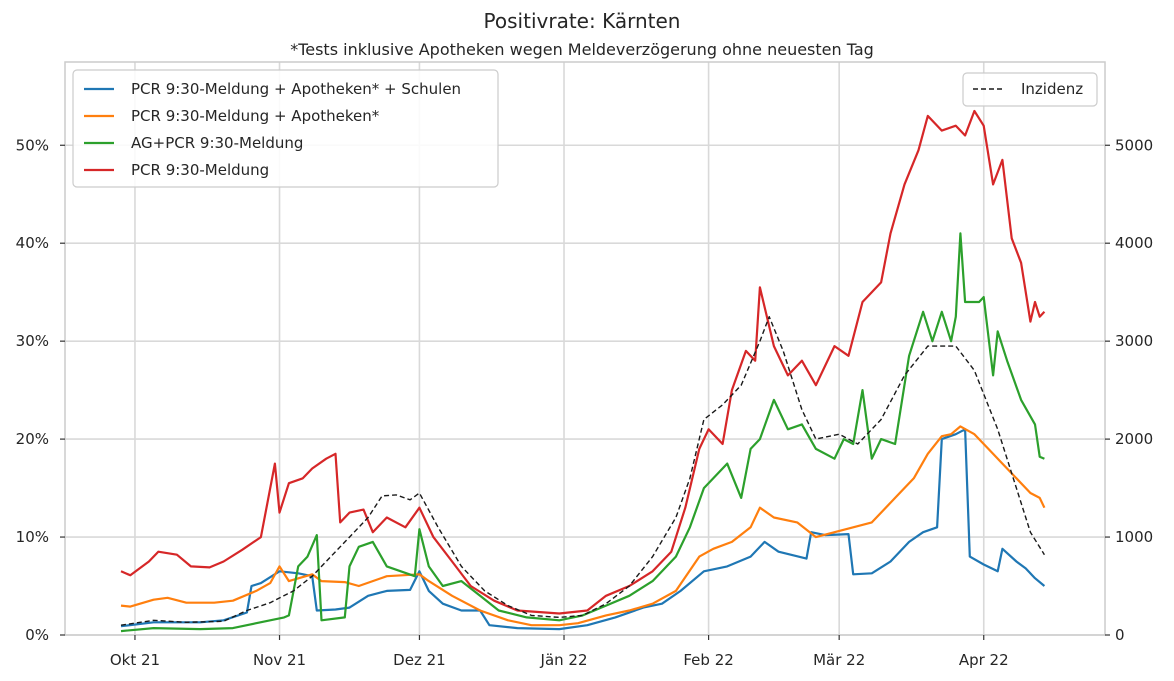 The width and height of the screenshot is (1174, 681). I want to click on y-right-tick-label: 5000, so click(1134, 145).